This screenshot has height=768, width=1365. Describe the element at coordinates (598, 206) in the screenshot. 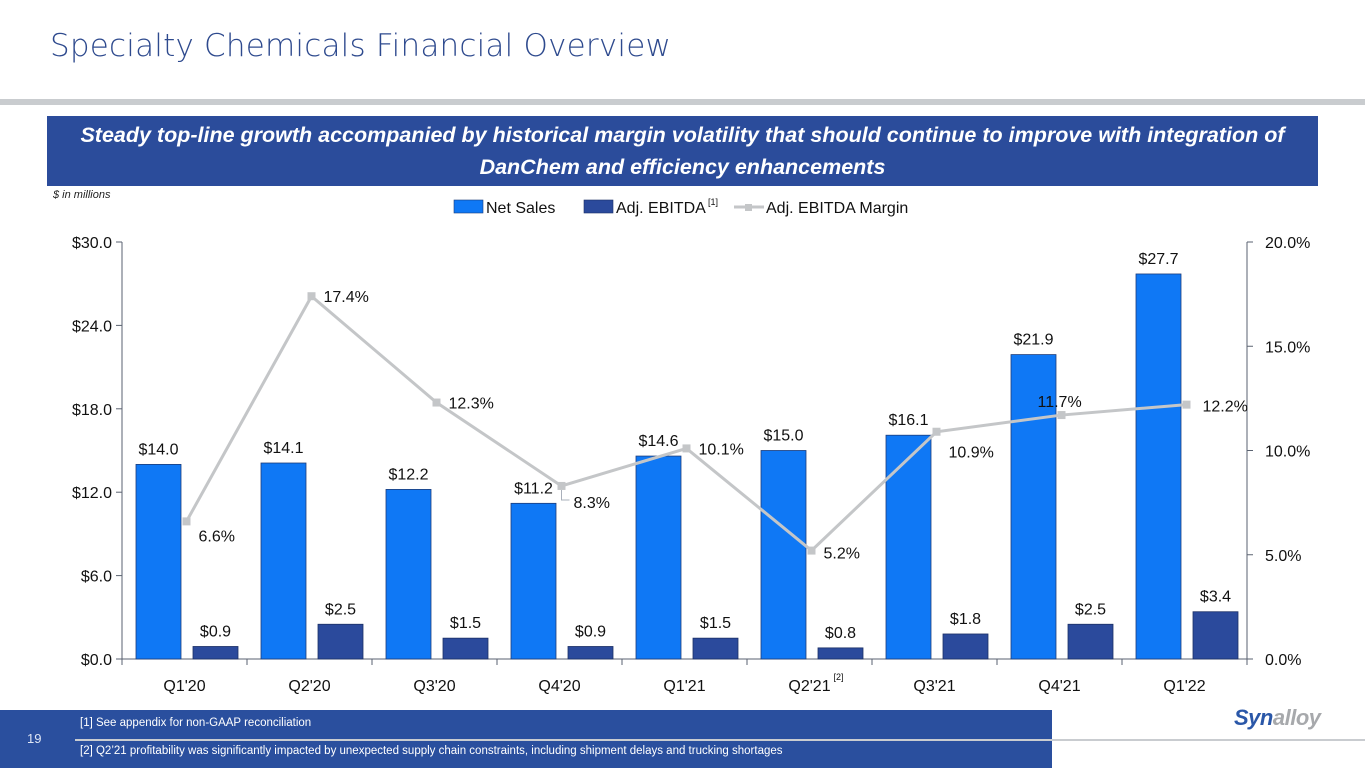

I see `legend-swatch-adj-ebitda` at that location.